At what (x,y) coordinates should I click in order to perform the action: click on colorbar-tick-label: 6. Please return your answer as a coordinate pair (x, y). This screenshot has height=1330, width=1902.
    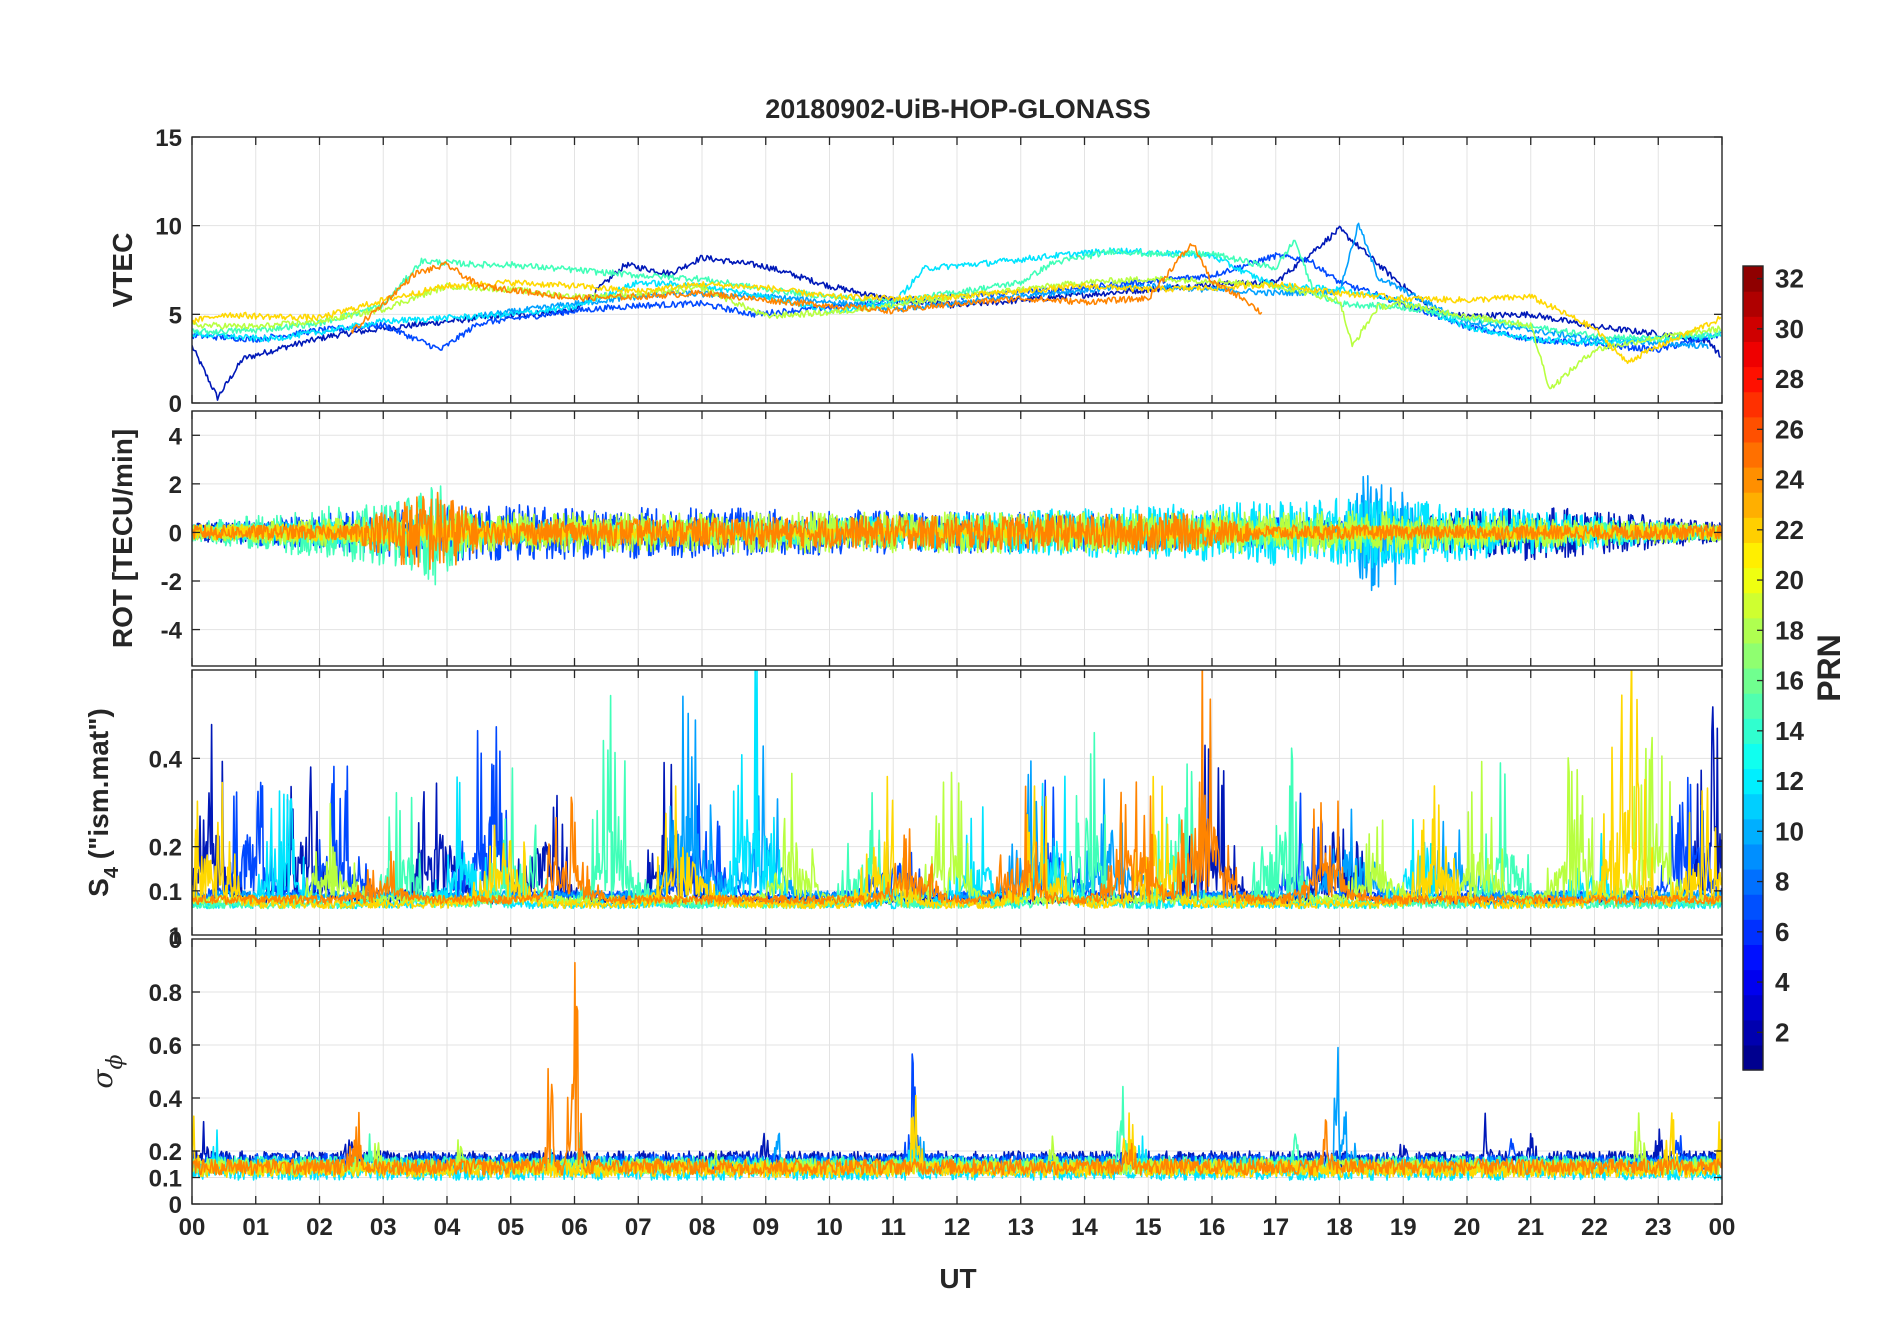
    Looking at the image, I should click on (1782, 932).